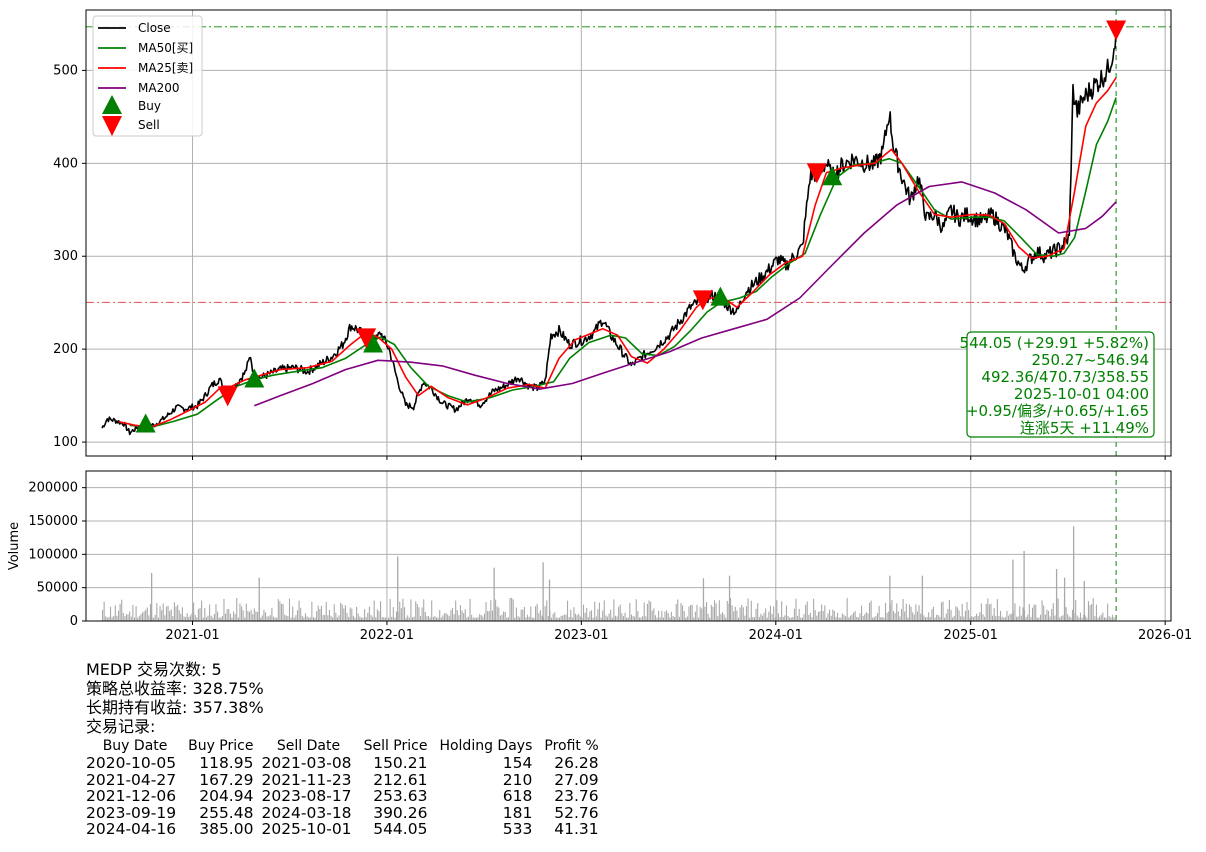 The height and width of the screenshot is (852, 1206). What do you see at coordinates (65, 256) in the screenshot?
I see `price-tick-label: 300` at bounding box center [65, 256].